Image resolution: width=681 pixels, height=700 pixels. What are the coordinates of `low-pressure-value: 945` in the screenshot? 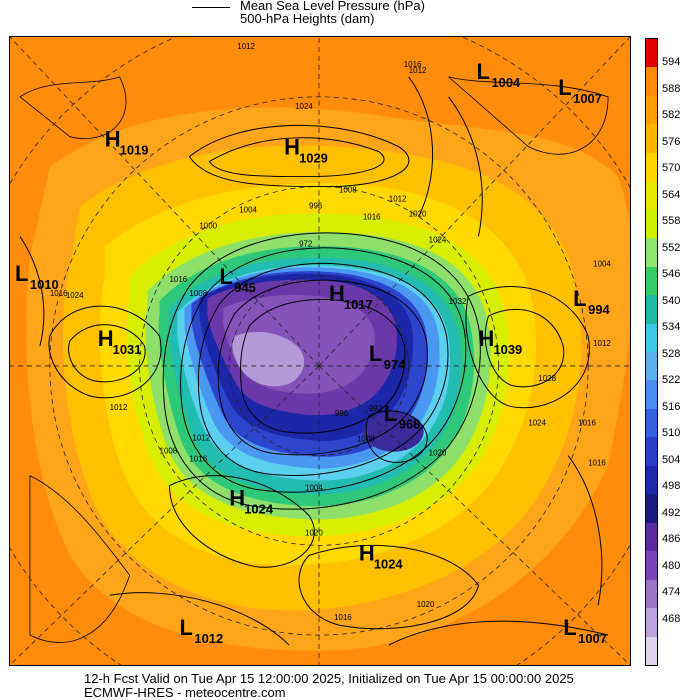 It's located at (245, 287).